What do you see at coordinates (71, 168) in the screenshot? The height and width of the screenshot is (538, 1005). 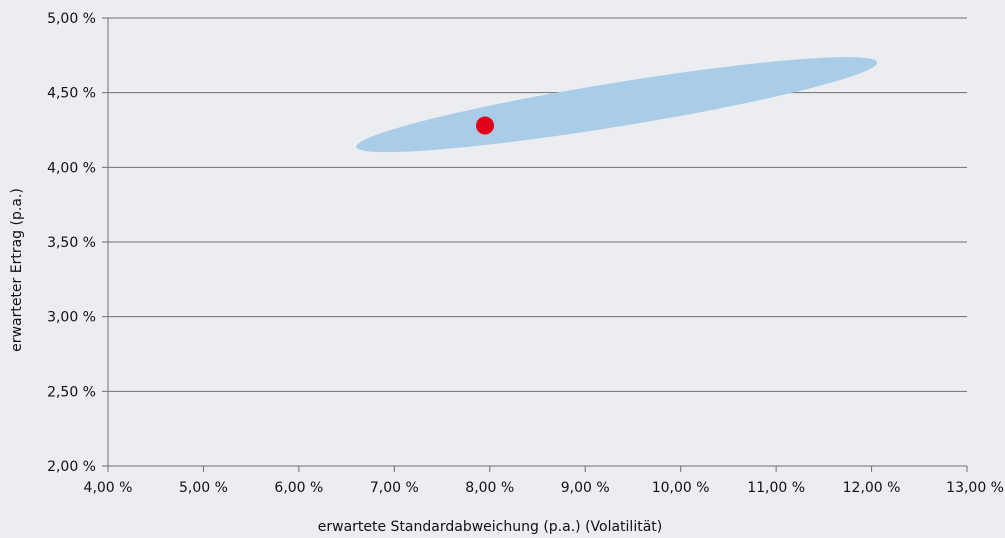 I see `y-tick-label: 4,00 %` at bounding box center [71, 168].